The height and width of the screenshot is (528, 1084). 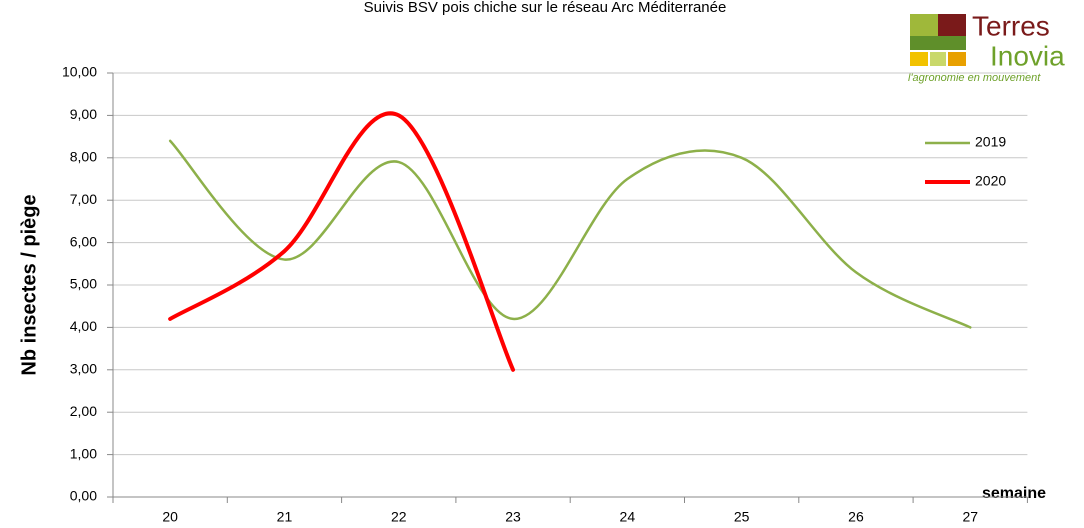 I want to click on y-tick-label: 4,00, so click(x=83, y=326).